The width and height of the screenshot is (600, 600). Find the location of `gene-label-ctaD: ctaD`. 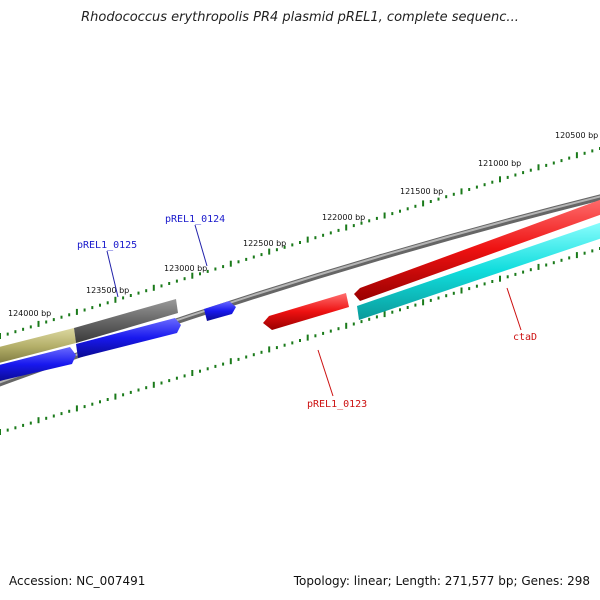

gene-label-ctaD: ctaD is located at coordinates (525, 337).